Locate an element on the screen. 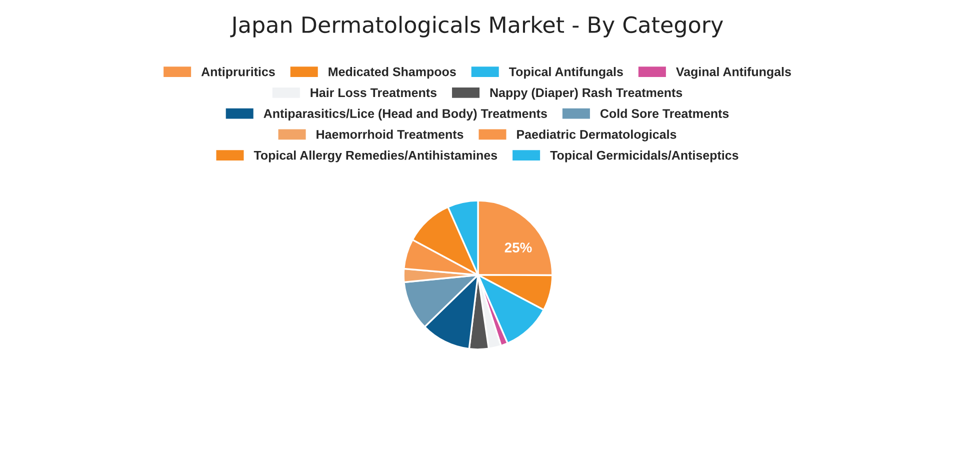 The width and height of the screenshot is (955, 454). legend-label: Nappy (Diaper) Rash Treatments is located at coordinates (586, 94).